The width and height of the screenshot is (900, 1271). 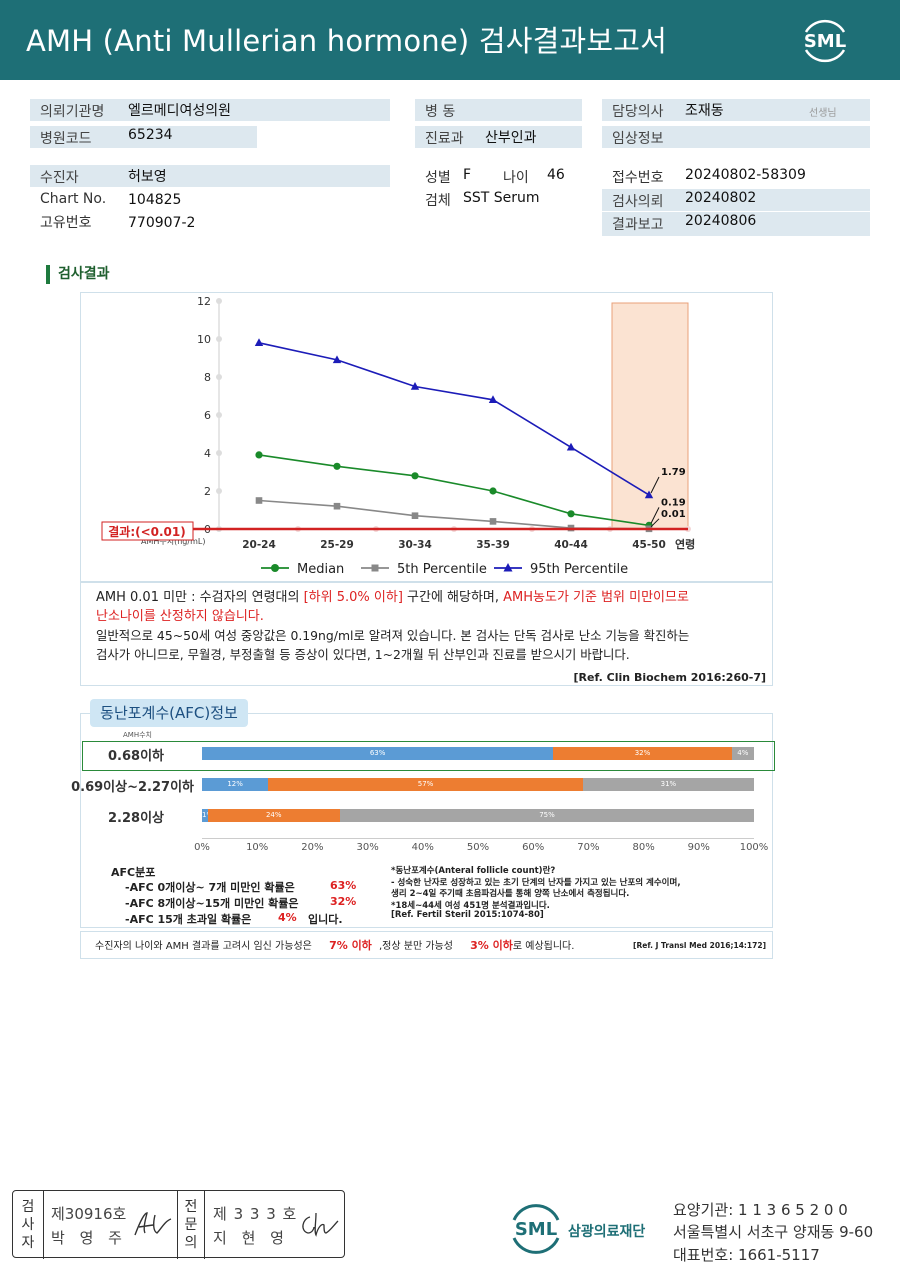 I want to click on sml-logo: SML, so click(x=825, y=41).